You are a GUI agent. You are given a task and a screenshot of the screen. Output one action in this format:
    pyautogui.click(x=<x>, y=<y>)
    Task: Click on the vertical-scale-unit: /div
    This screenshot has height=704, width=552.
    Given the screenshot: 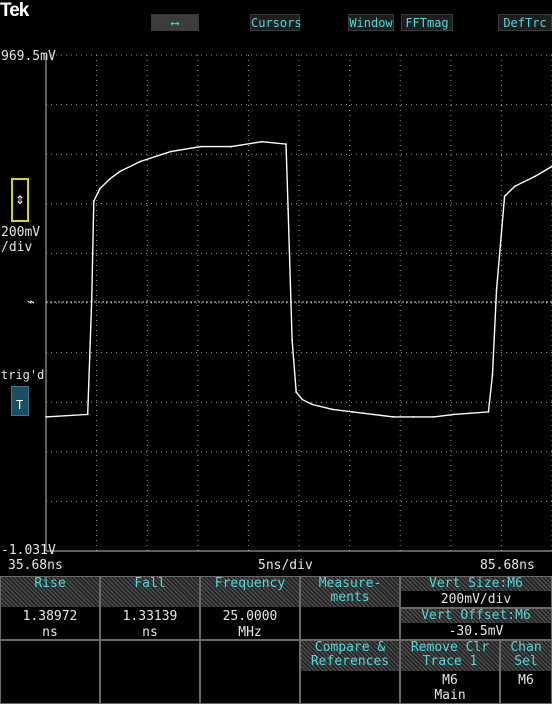 What is the action you would take?
    pyautogui.click(x=17, y=247)
    